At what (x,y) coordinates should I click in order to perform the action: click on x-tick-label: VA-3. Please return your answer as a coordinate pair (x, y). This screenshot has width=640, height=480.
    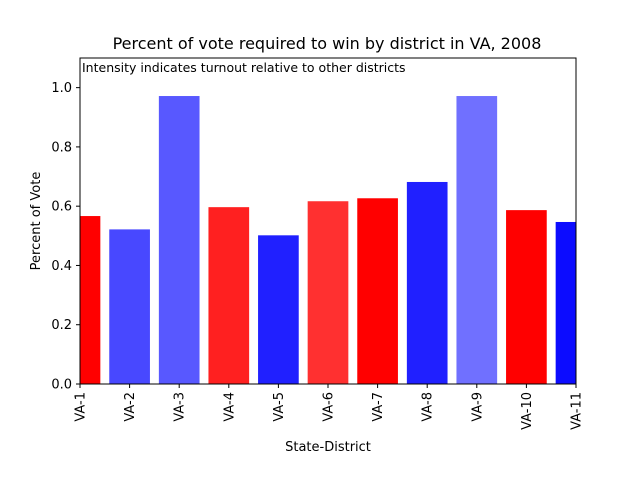
    Looking at the image, I should click on (180, 407).